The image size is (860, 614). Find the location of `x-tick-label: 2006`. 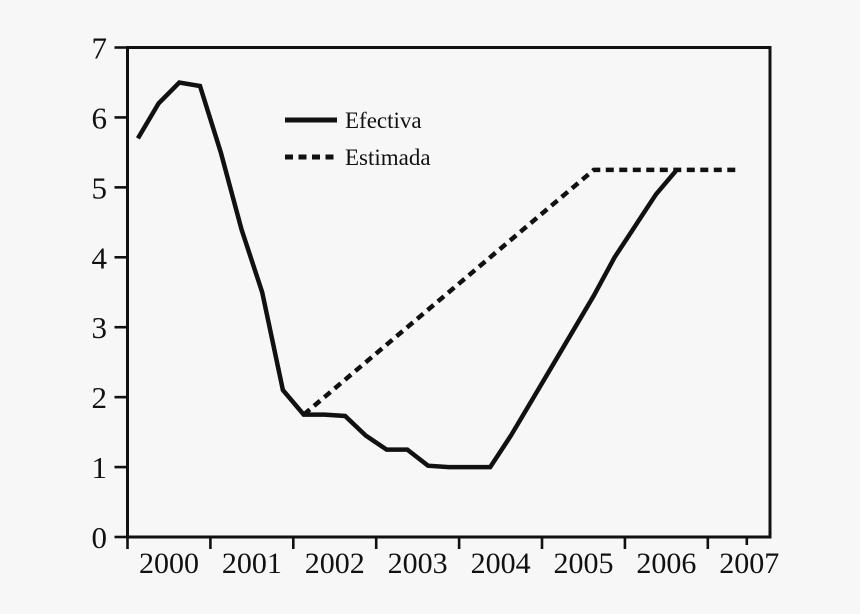

x-tick-label: 2006 is located at coordinates (666, 563).